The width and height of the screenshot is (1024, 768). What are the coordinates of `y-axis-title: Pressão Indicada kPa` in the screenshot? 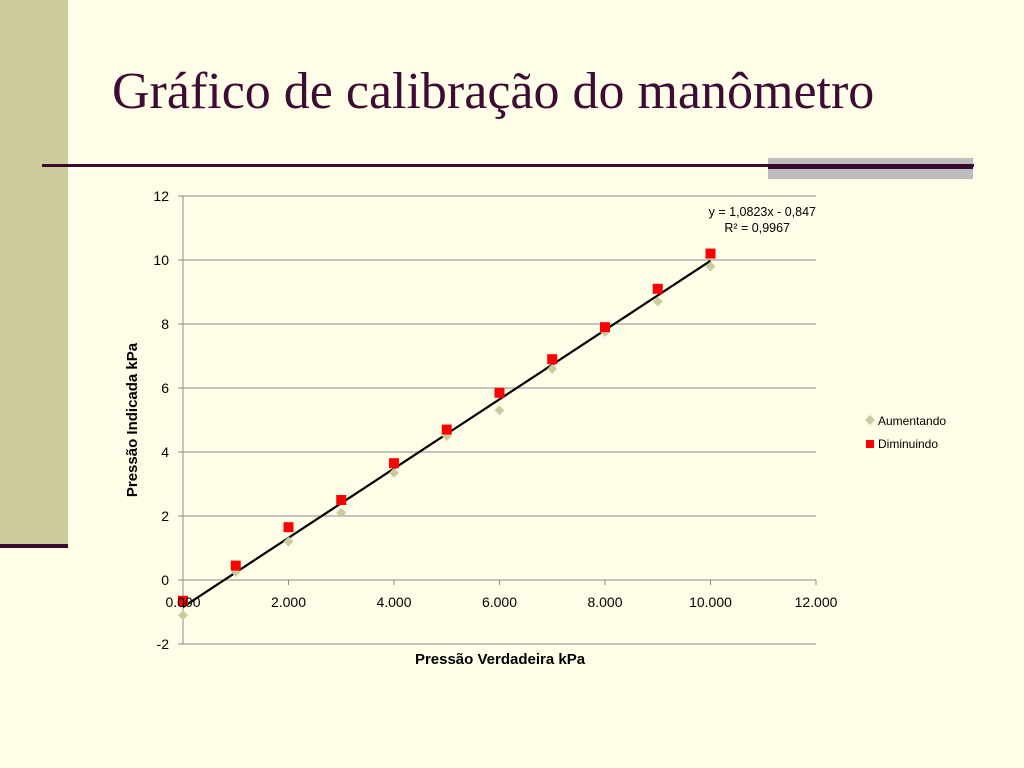 It's located at (132, 419).